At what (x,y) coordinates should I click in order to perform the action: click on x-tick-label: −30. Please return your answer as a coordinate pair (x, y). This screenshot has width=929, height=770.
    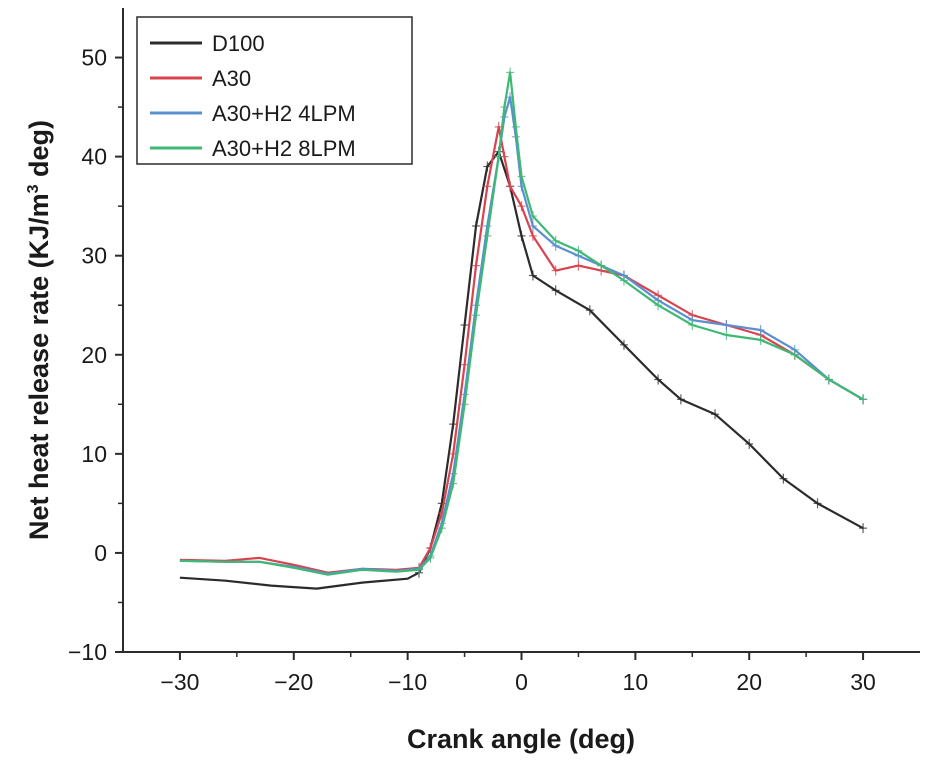
    Looking at the image, I should click on (179, 682).